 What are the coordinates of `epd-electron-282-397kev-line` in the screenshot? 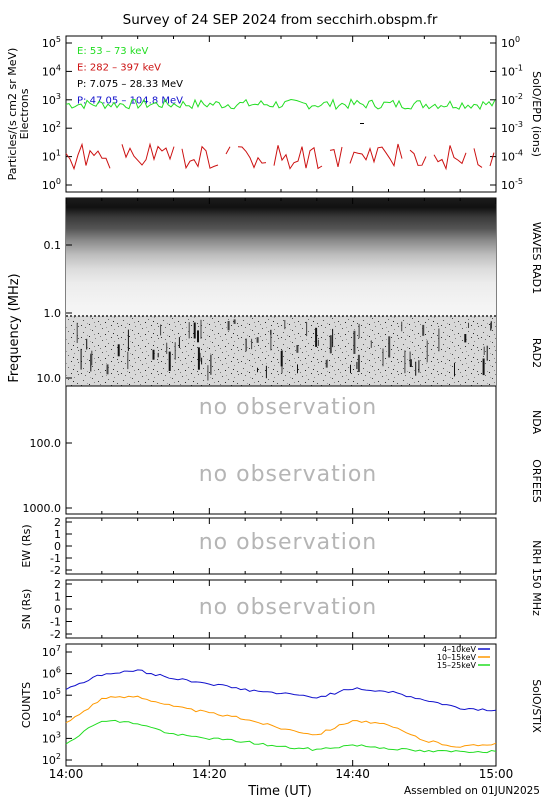 It's located at (280, 156).